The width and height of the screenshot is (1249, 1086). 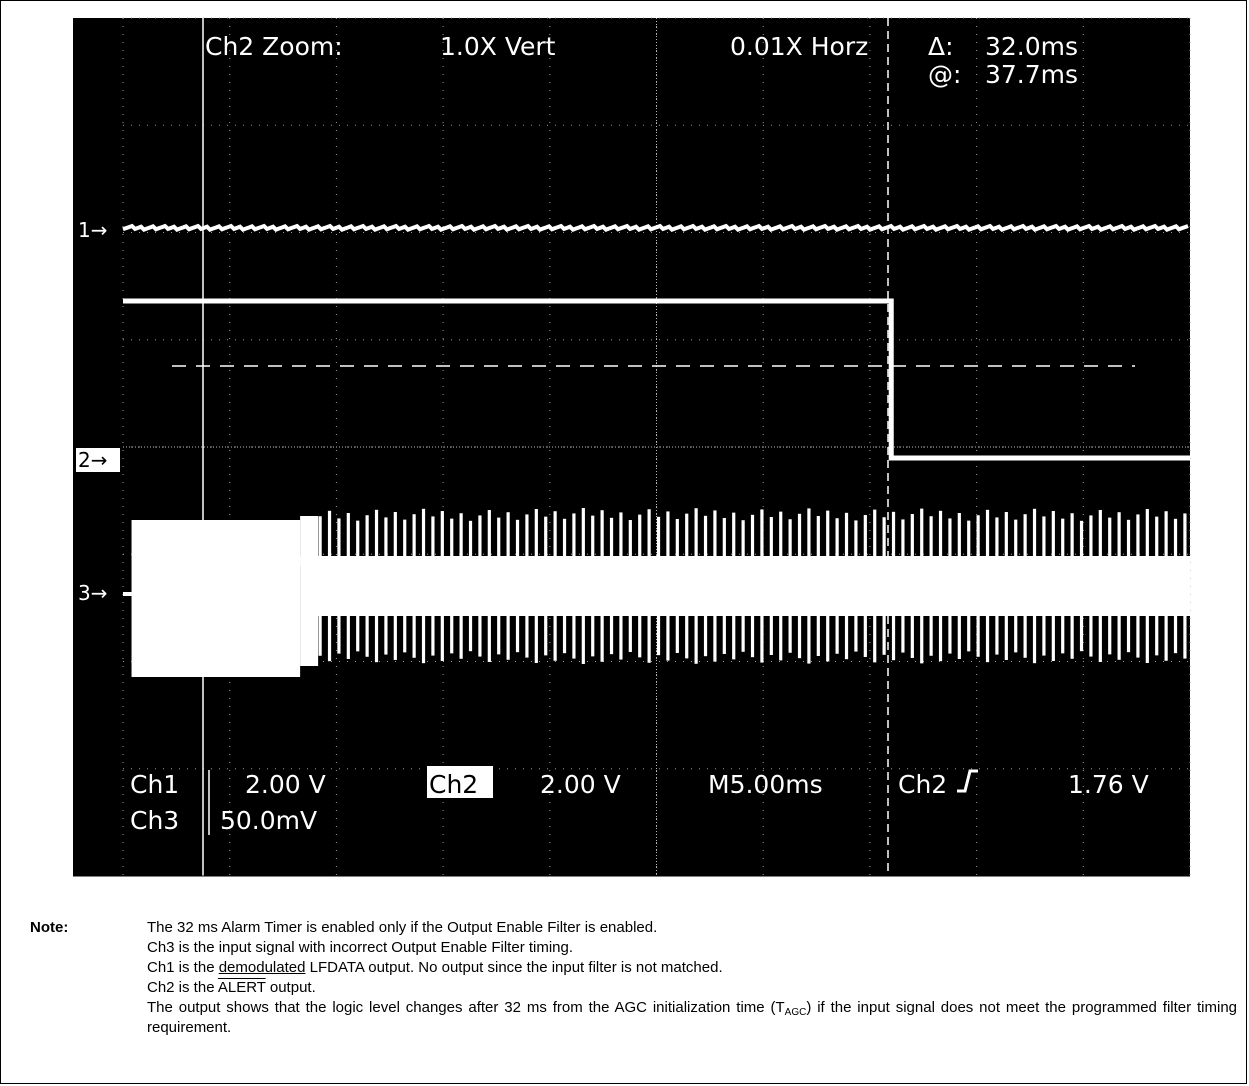 I want to click on zoom-horz: 0.01X Horz, so click(x=799, y=46).